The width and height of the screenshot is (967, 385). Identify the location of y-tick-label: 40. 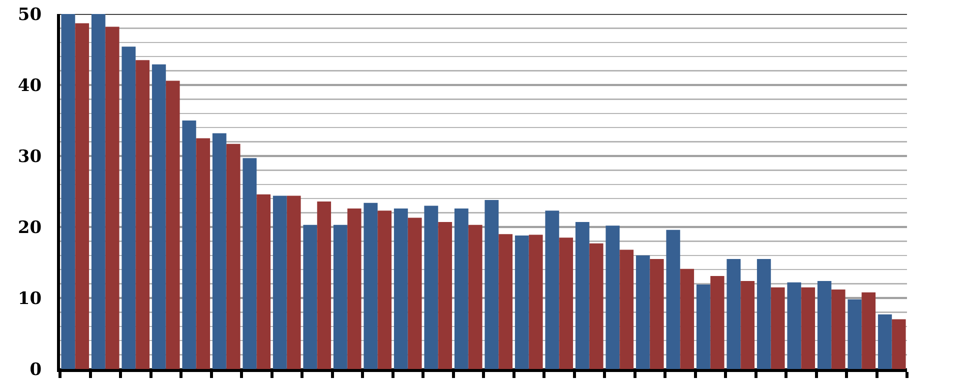
(30, 86).